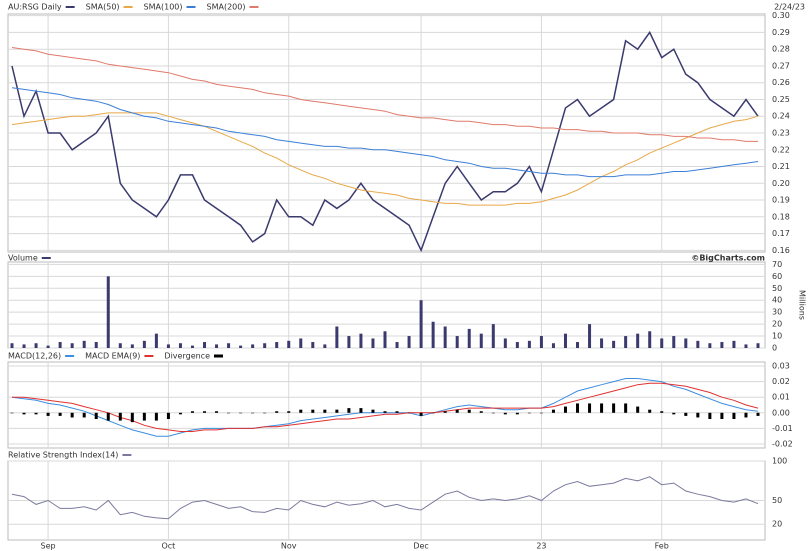 This screenshot has height=551, width=810. I want to click on y-tick-label: 0.30, so click(781, 15).